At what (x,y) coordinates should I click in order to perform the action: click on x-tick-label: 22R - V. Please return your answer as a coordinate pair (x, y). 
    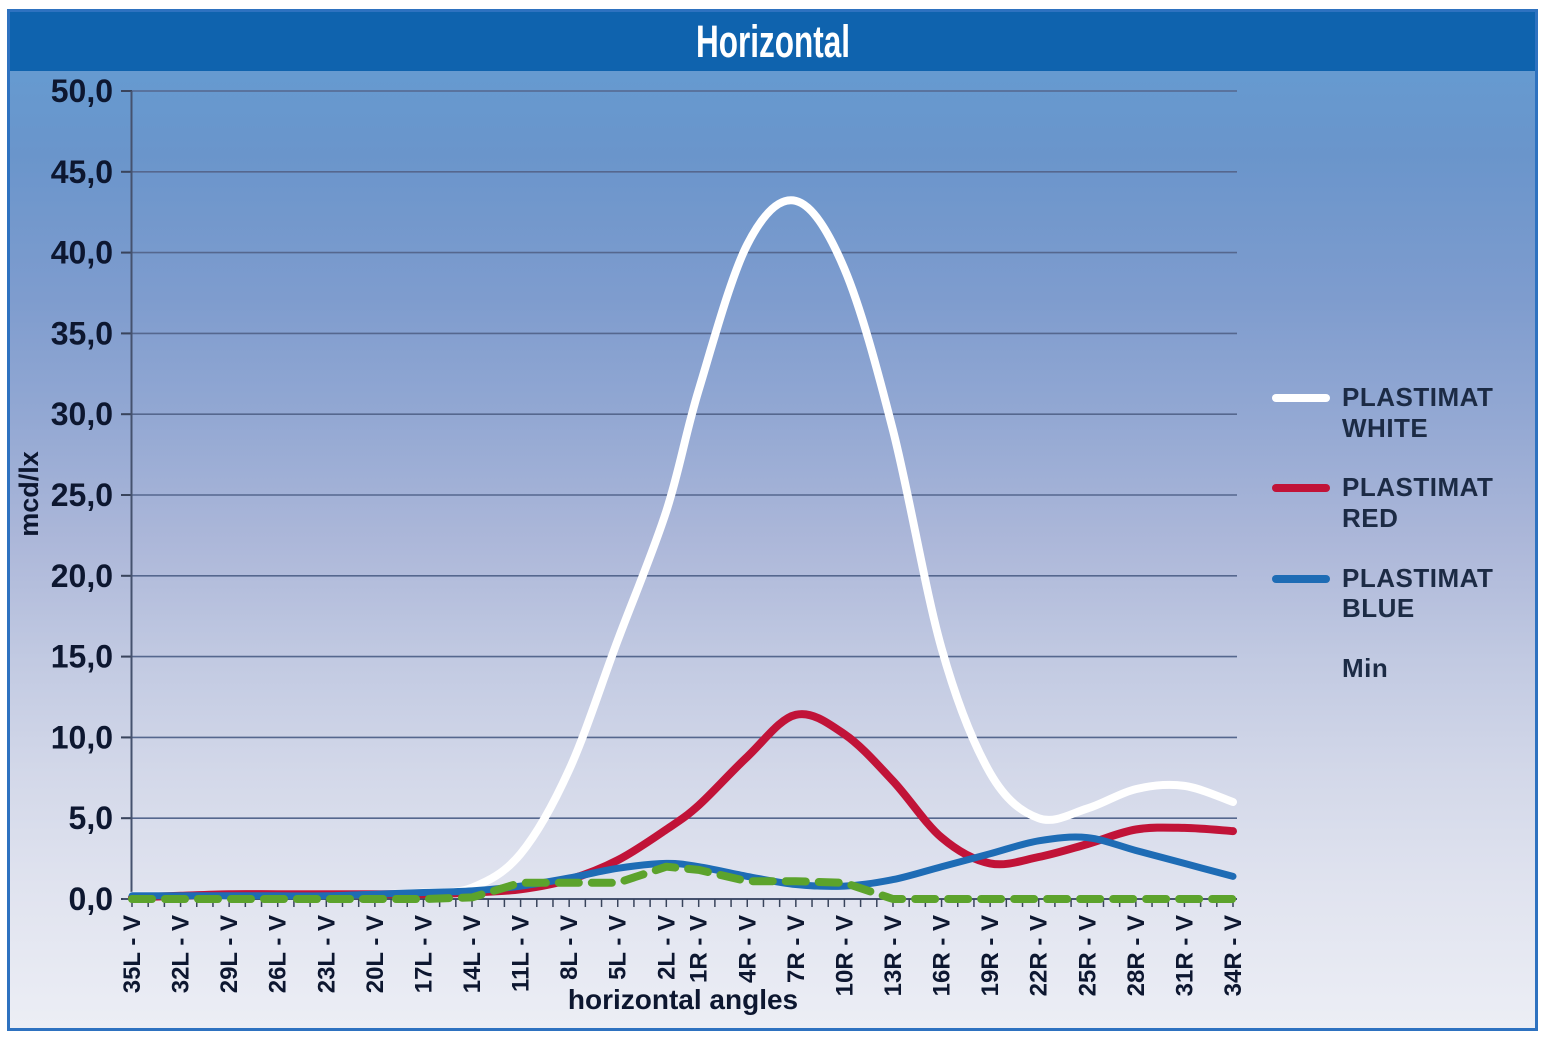
    Looking at the image, I should click on (1039, 955).